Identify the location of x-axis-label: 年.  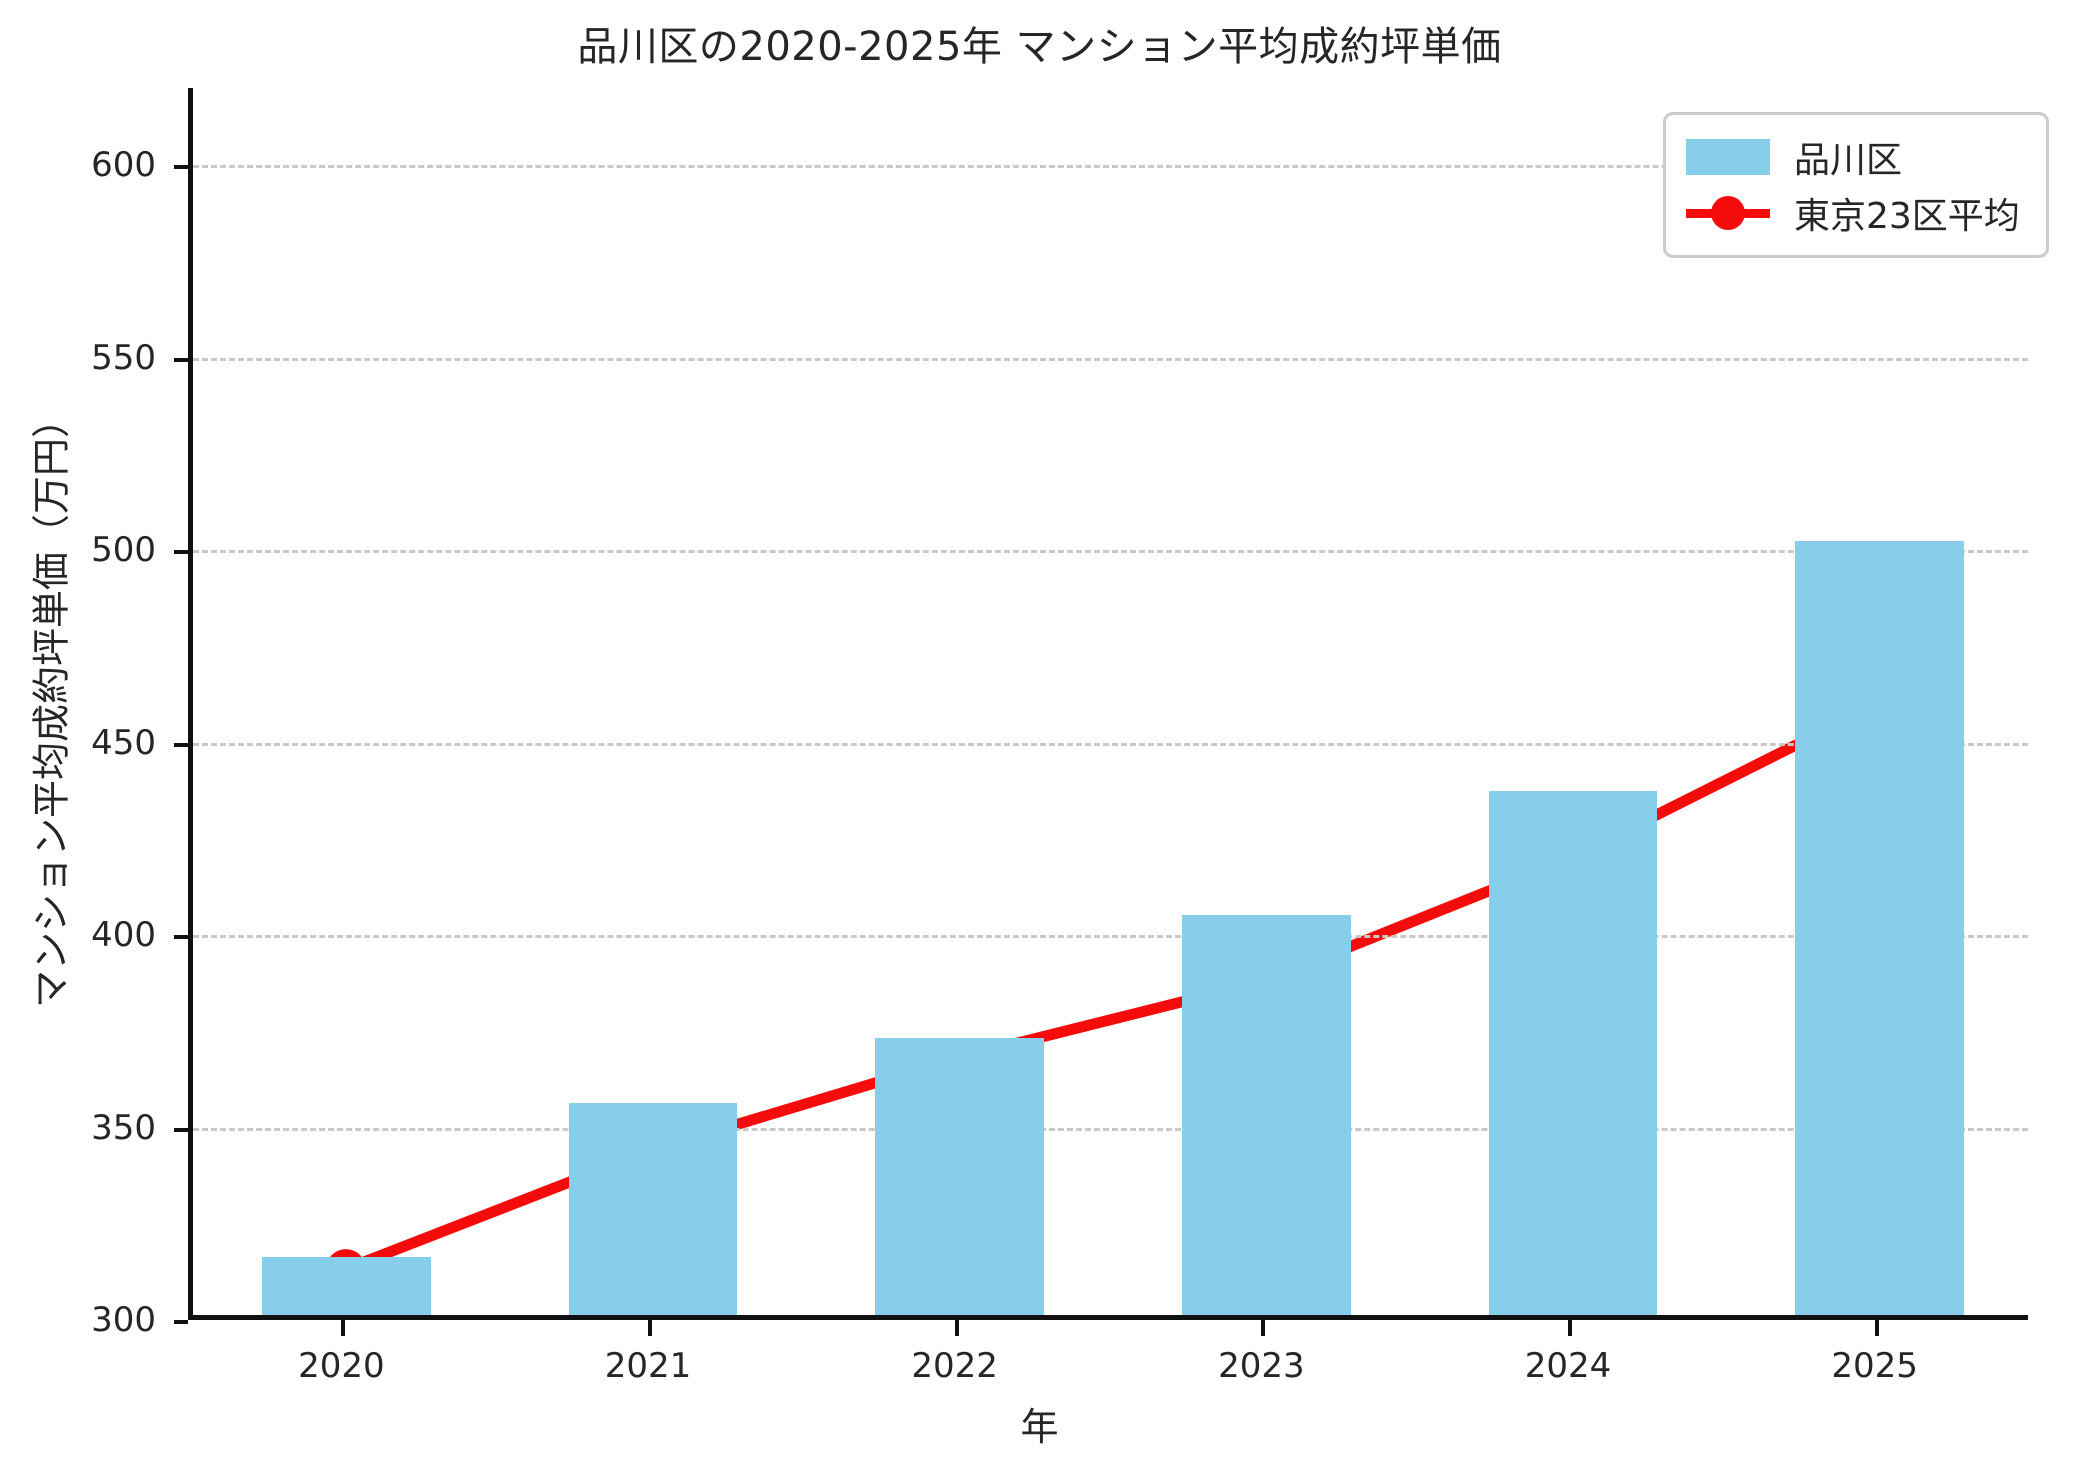
(1039, 1427).